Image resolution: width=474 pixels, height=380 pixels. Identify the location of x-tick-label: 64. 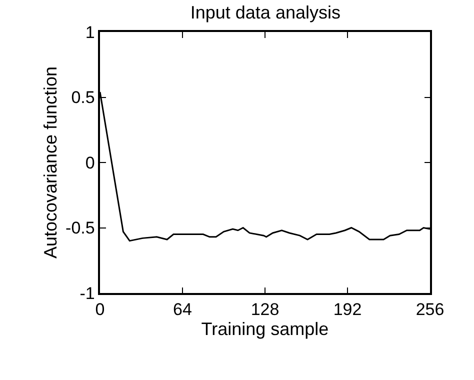
(182, 310).